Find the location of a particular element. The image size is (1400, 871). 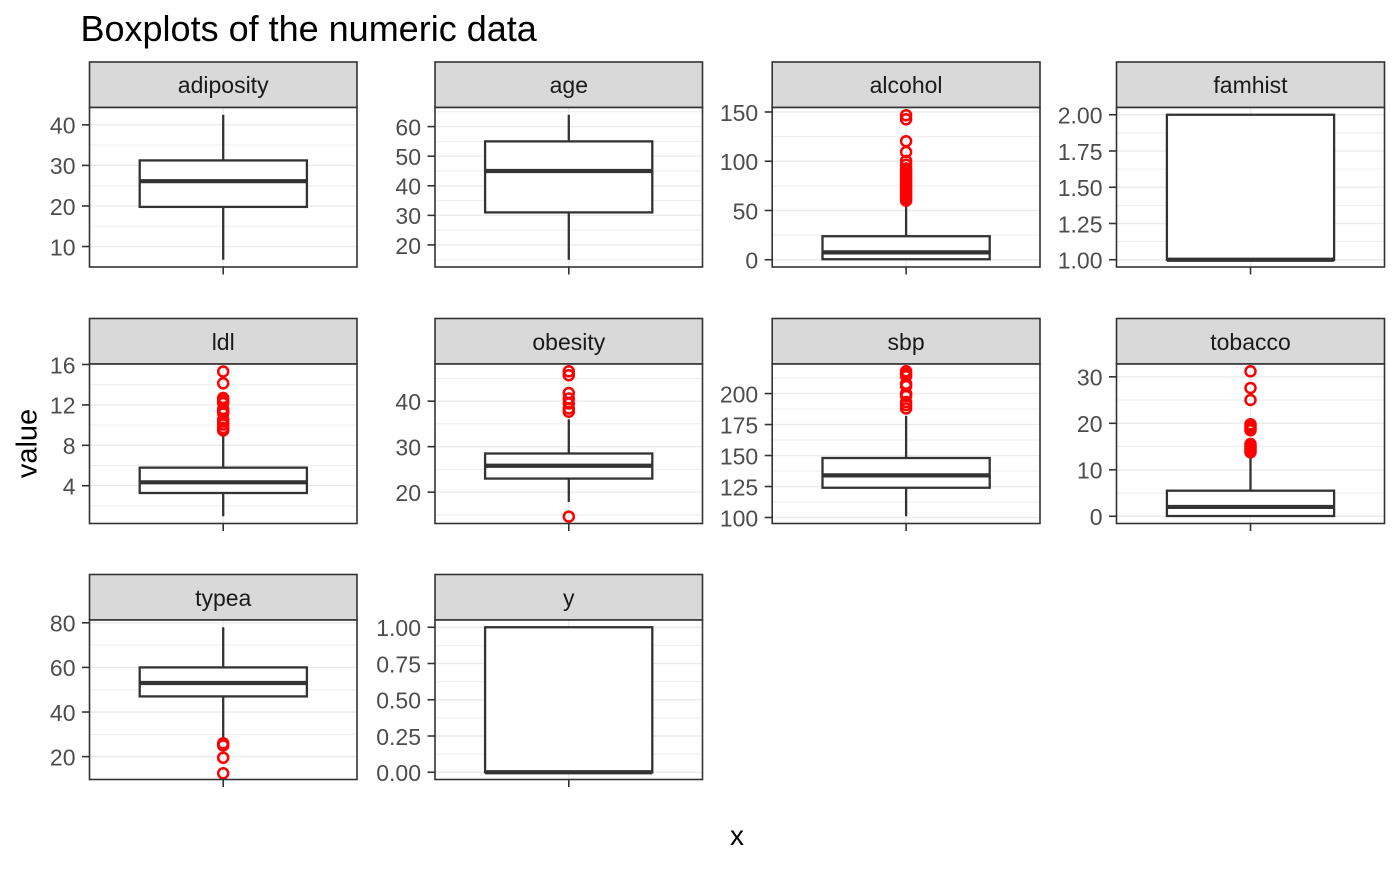

svg-text: 12 is located at coordinates (63, 406).